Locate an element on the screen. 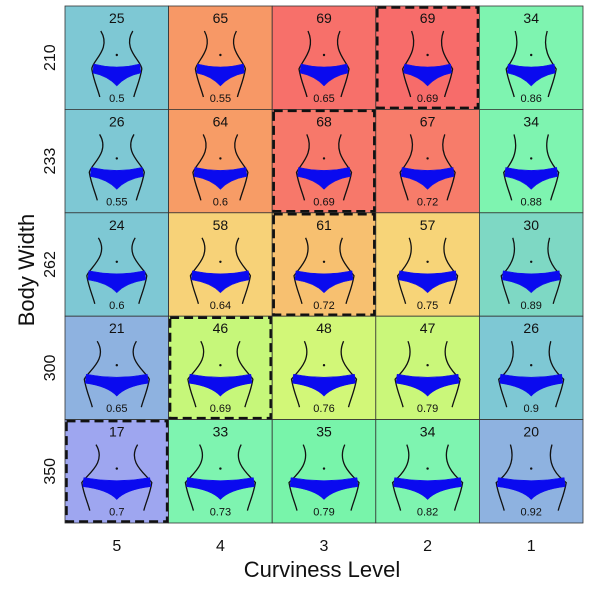  heatmap-cell: 470.79 is located at coordinates (427, 368).